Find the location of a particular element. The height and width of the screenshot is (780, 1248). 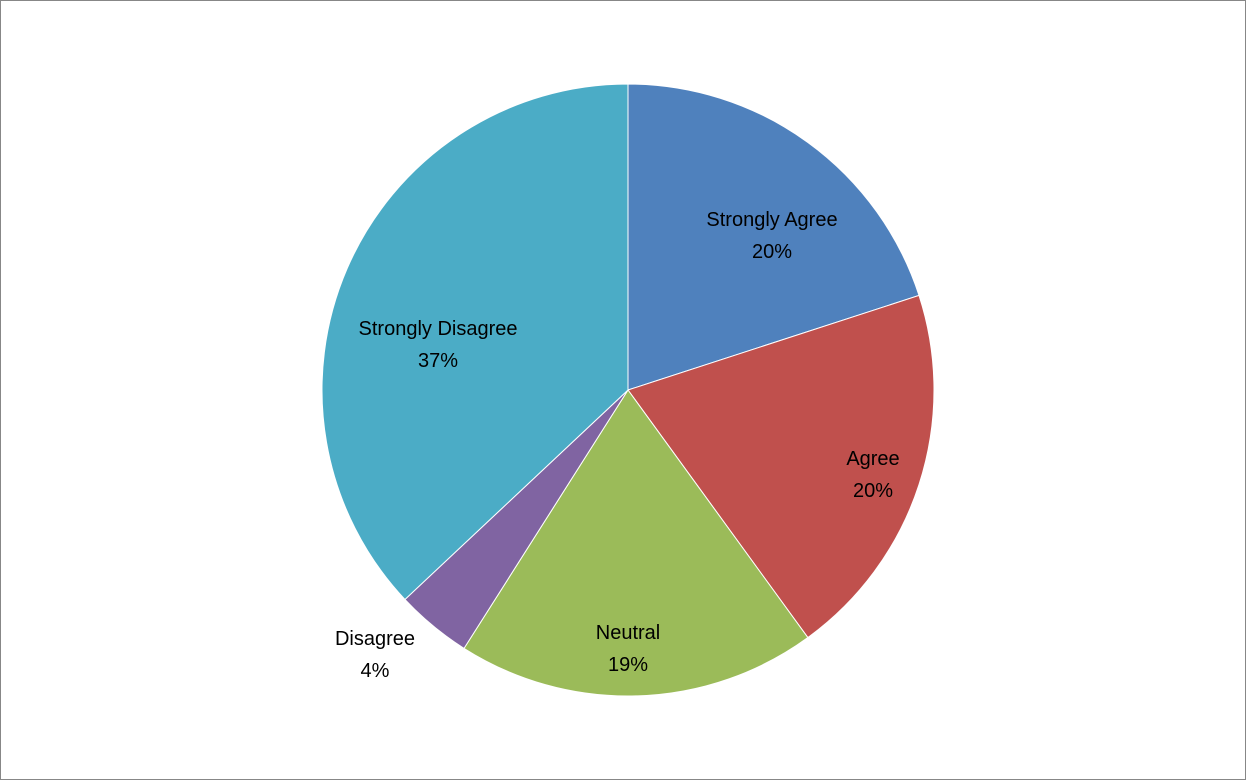

slice-label-percent: 4% is located at coordinates (375, 671).